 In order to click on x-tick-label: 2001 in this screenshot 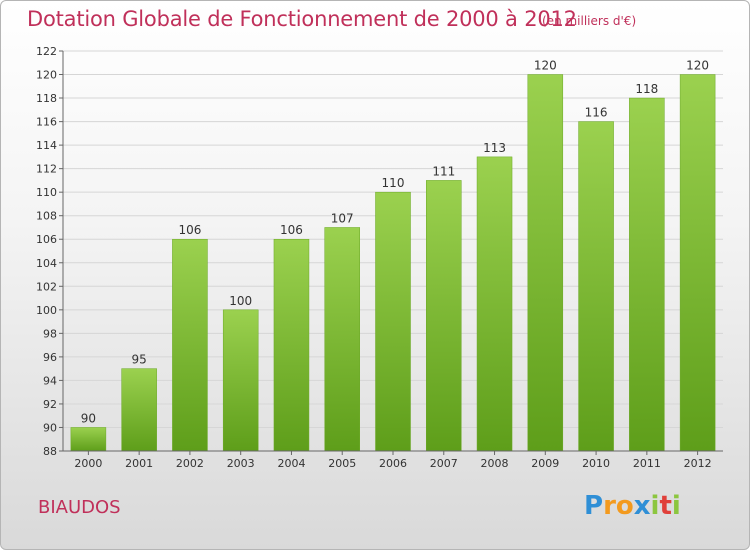, I will do `click(139, 463)`.